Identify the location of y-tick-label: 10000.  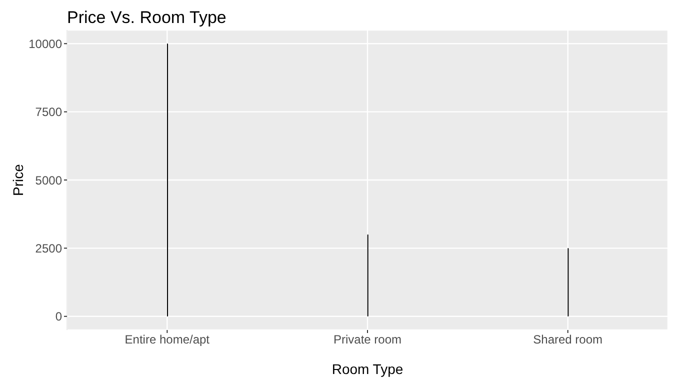
(45, 43).